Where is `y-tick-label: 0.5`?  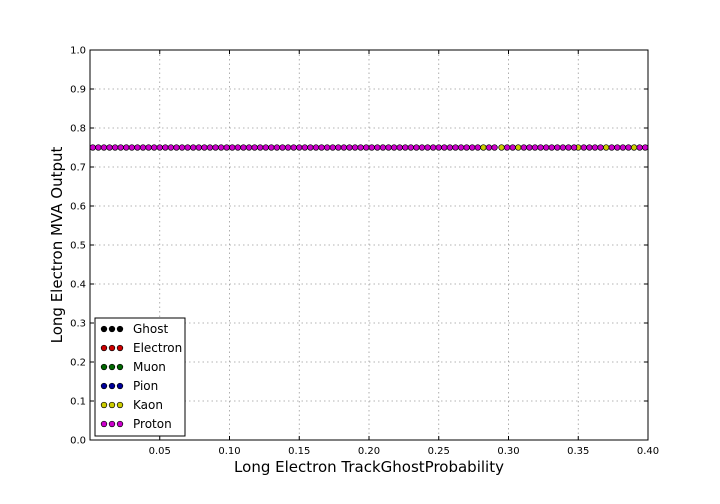 y-tick-label: 0.5 is located at coordinates (78, 246).